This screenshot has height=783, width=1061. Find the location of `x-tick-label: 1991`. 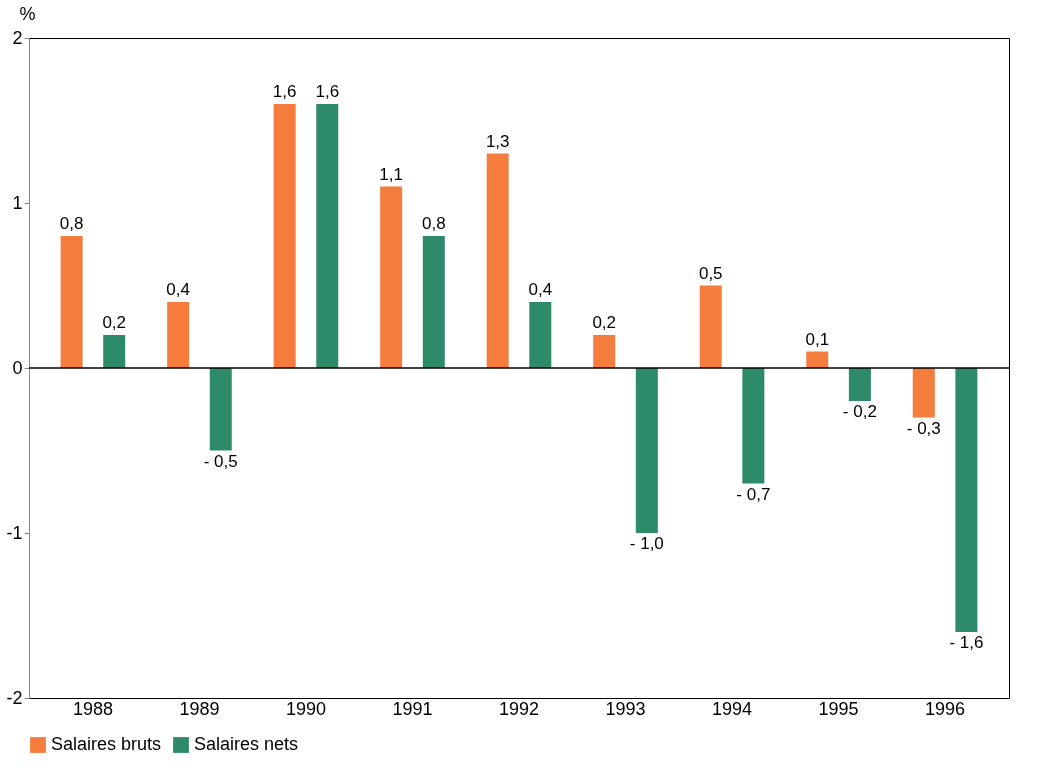

x-tick-label: 1991 is located at coordinates (412, 708).